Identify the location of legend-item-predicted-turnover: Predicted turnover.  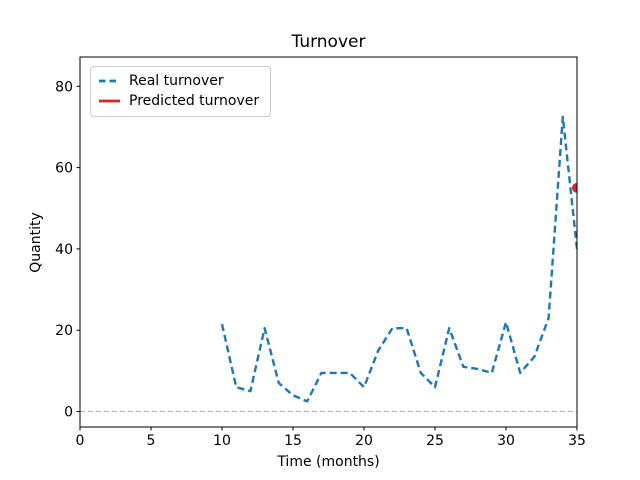
(179, 101).